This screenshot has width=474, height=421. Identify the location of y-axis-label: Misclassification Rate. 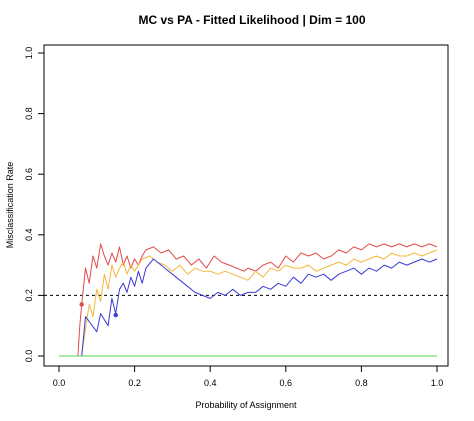
(10, 205).